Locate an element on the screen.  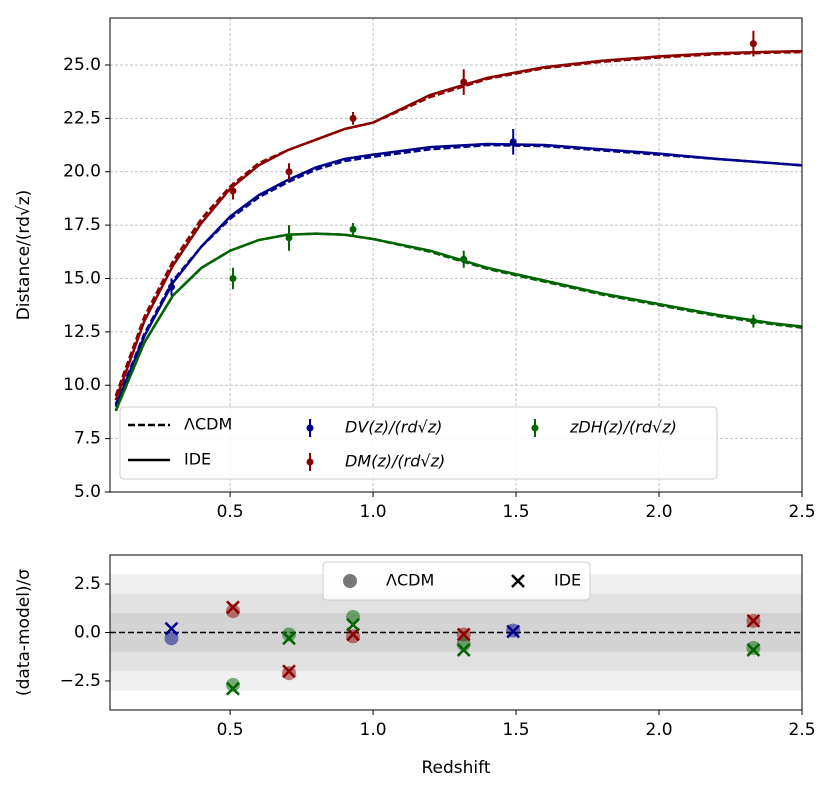
y-tick-label: 25.0 is located at coordinates (82, 65).